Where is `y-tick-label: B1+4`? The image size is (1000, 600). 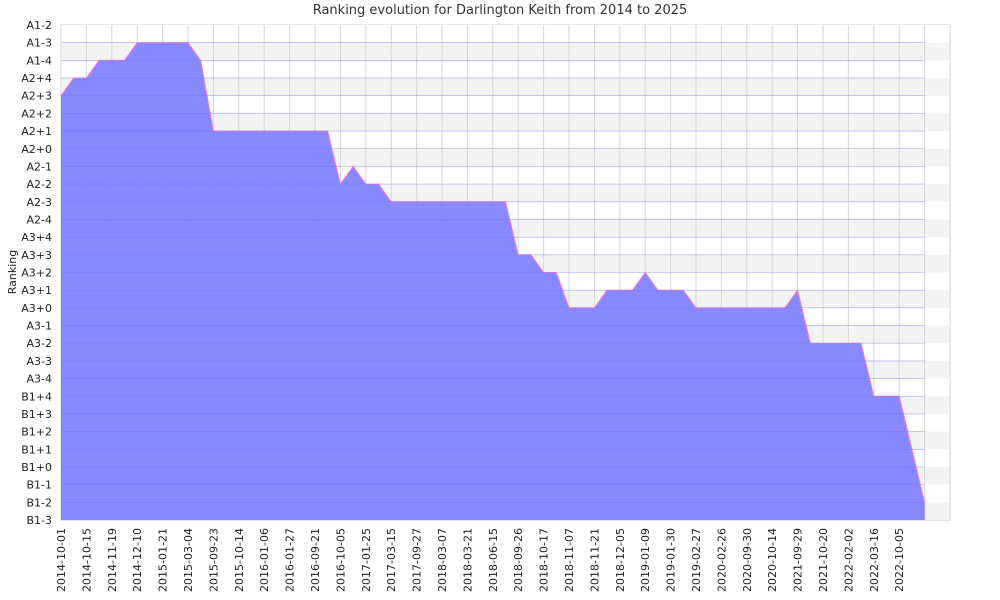
y-tick-label: B1+4 is located at coordinates (36, 396).